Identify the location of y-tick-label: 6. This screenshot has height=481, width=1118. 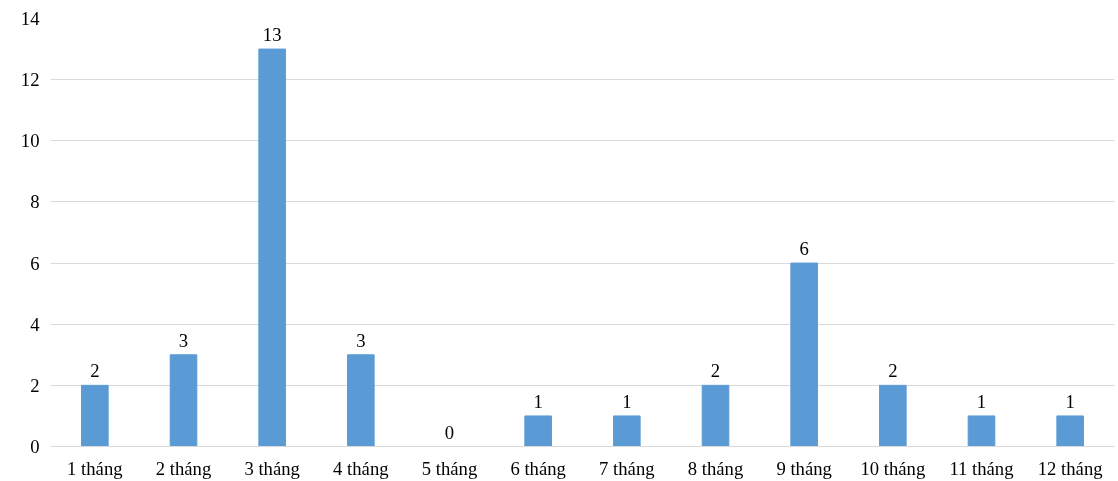
(35, 263).